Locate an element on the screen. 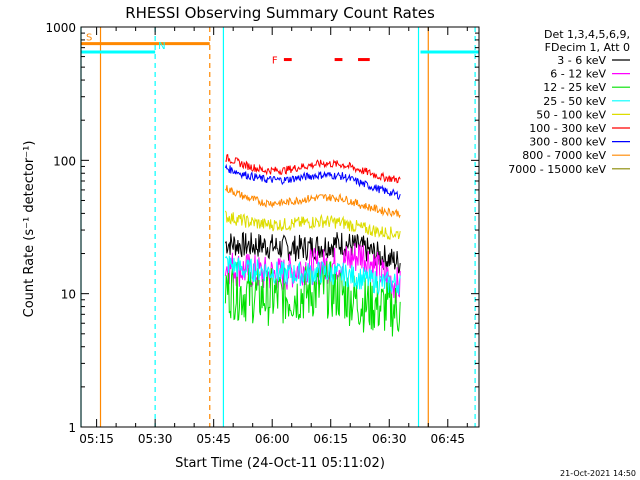  legend-header-1: FDecim 1, Att 0 is located at coordinates (587, 47).